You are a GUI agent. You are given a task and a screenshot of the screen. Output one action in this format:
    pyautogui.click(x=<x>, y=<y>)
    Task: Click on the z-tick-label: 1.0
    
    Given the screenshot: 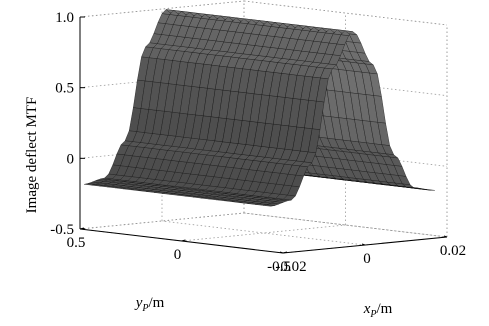 What is the action you would take?
    pyautogui.click(x=64, y=18)
    